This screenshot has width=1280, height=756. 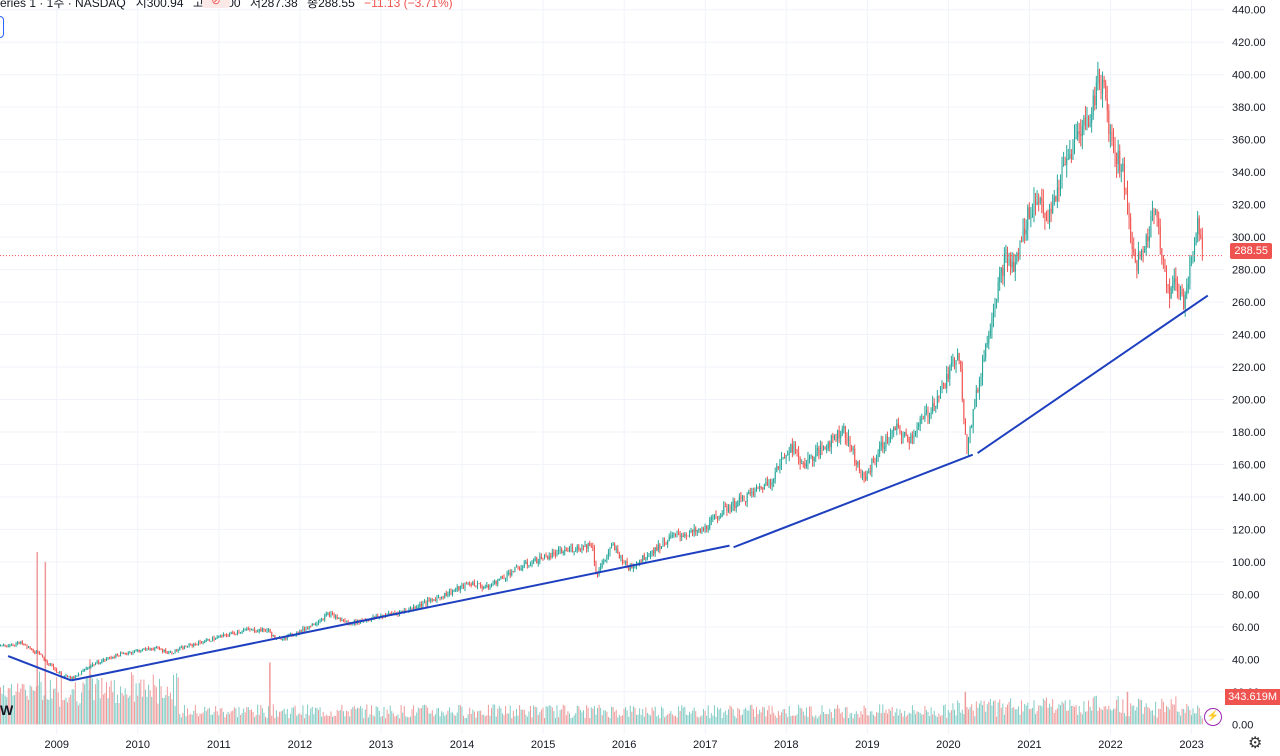 What do you see at coordinates (1213, 717) in the screenshot?
I see `bolt-icon: ⚡` at bounding box center [1213, 717].